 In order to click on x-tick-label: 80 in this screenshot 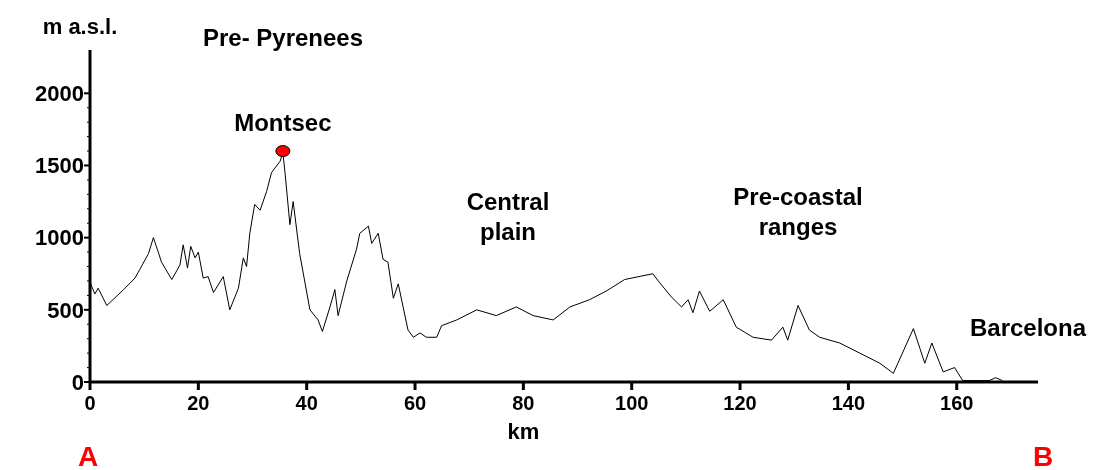, I will do `click(523, 403)`.